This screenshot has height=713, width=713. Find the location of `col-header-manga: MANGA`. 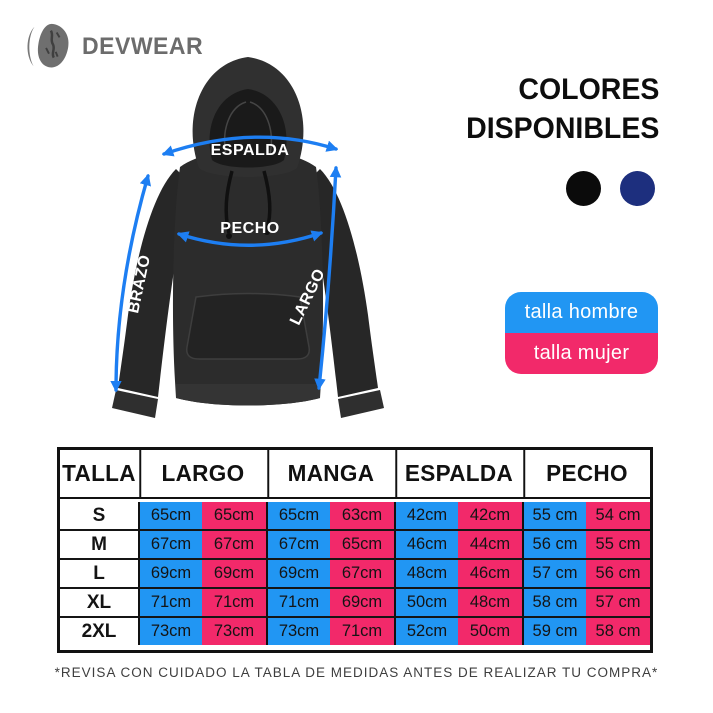

col-header-manga: MANGA is located at coordinates (329, 473).